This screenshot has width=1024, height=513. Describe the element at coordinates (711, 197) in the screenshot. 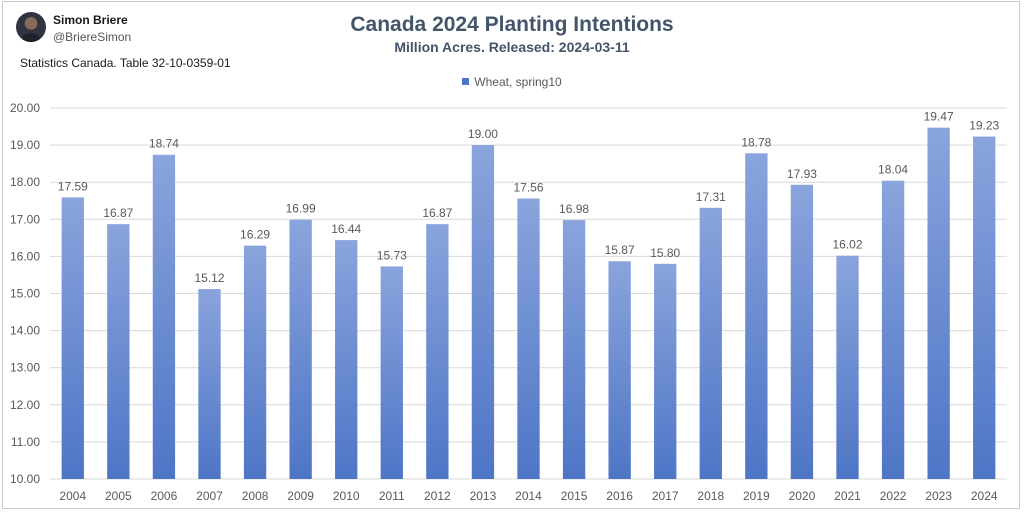

I see `data-label: 17.31` at that location.